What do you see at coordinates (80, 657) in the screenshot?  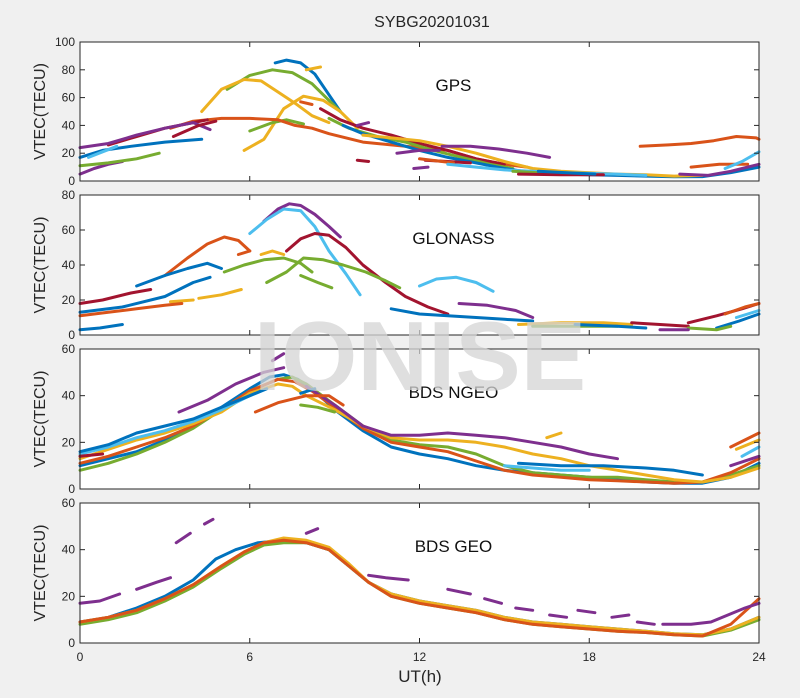 I see `x-tick-label: 0` at bounding box center [80, 657].